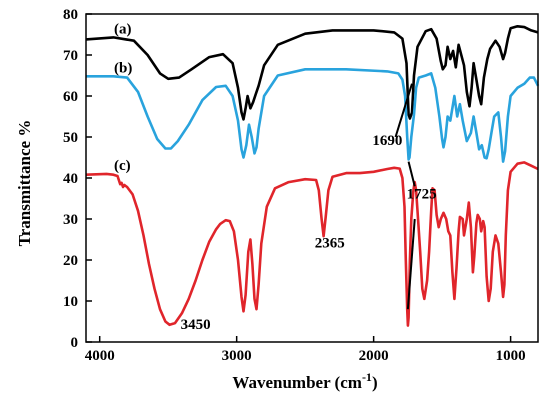  What do you see at coordinates (70, 302) in the screenshot?
I see `y-tick-label-10: 10` at bounding box center [70, 302].